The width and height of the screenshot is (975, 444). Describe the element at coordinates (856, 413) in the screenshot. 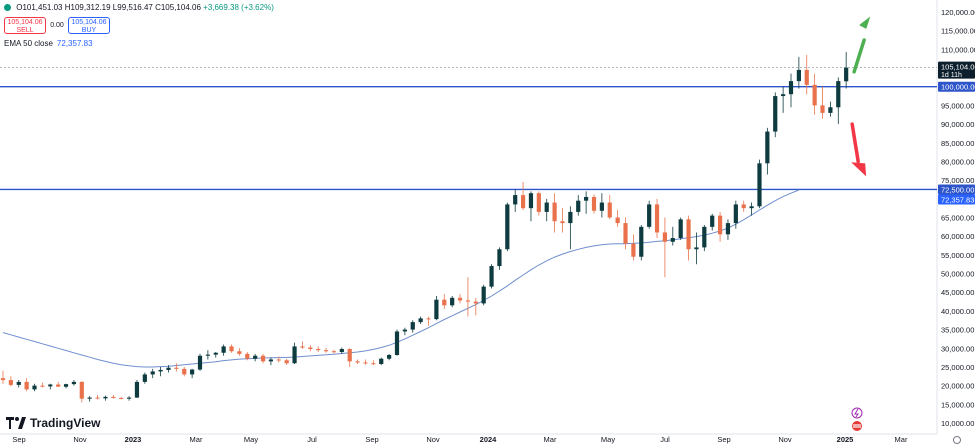

I see `lightning-icon` at that location.